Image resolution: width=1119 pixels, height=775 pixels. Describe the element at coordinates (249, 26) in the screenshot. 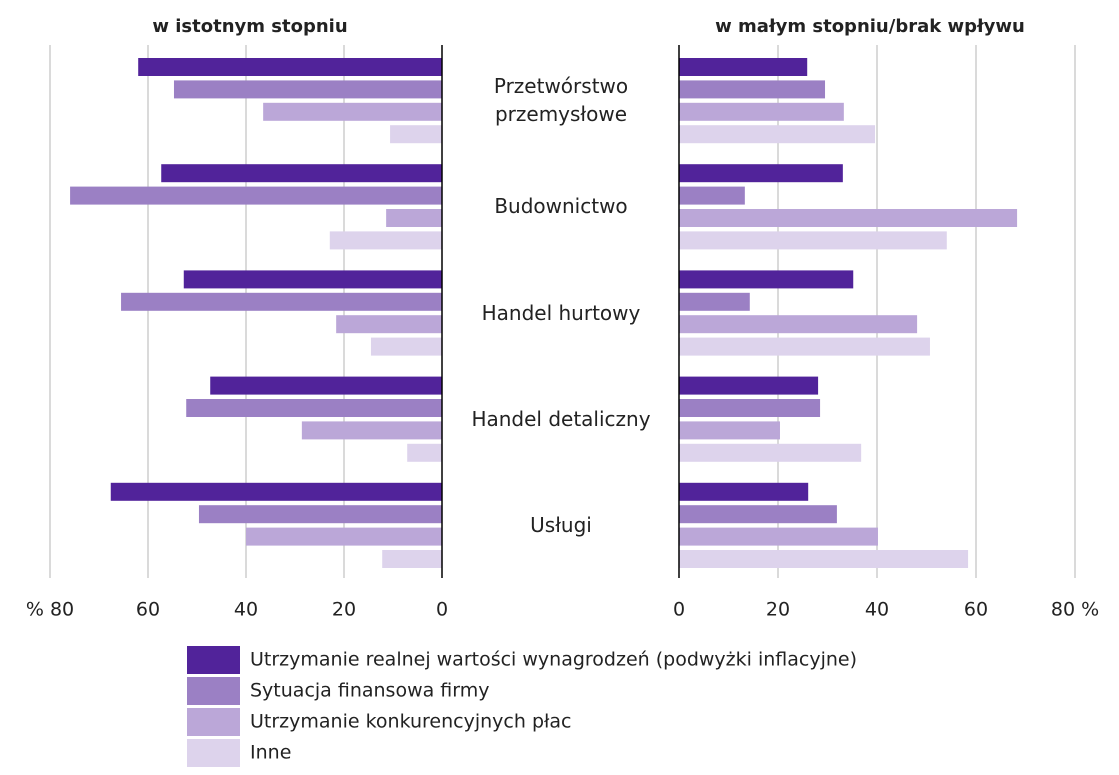

I see `left-title: w istotnym stopniu` at that location.